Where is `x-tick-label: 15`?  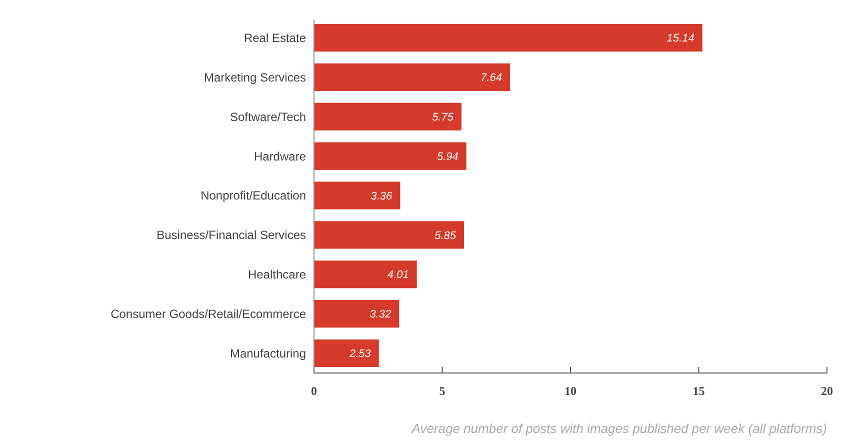
x-tick-label: 15 is located at coordinates (698, 391).